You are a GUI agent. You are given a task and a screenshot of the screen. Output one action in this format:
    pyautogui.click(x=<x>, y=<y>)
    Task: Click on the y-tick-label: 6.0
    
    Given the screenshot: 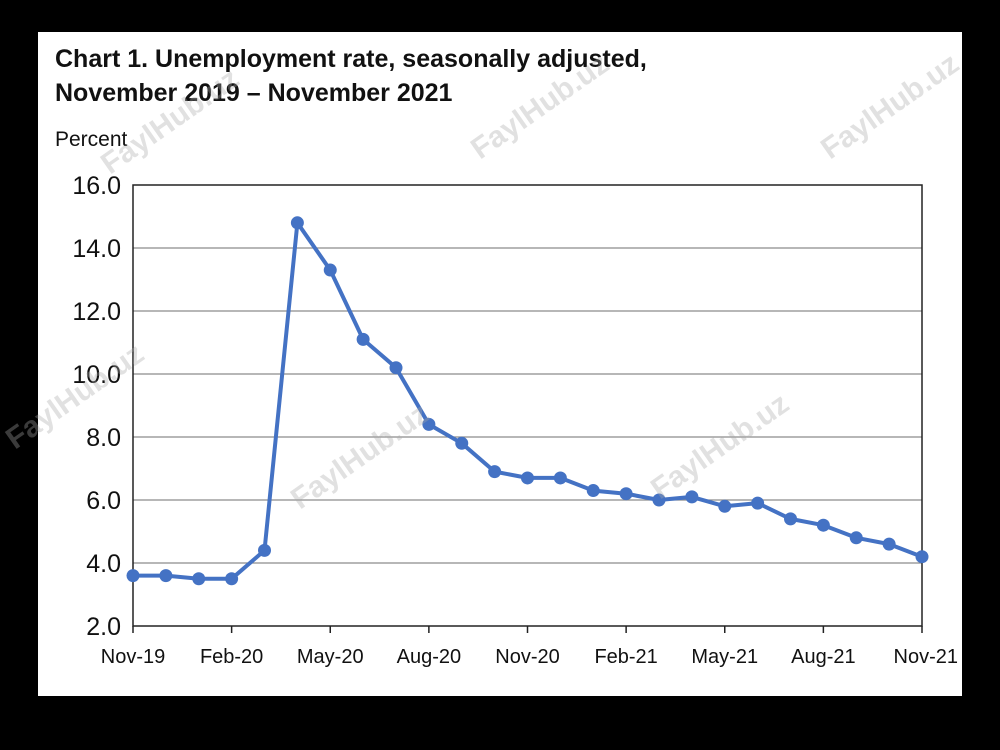 What is the action you would take?
    pyautogui.click(x=103, y=501)
    